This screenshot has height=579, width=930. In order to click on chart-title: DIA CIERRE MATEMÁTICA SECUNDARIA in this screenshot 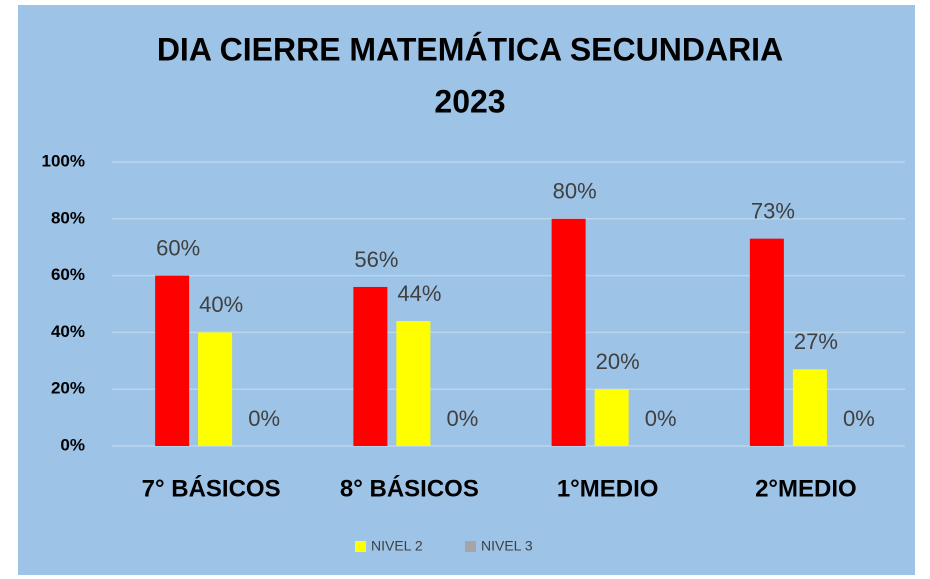, I will do `click(470, 49)`.